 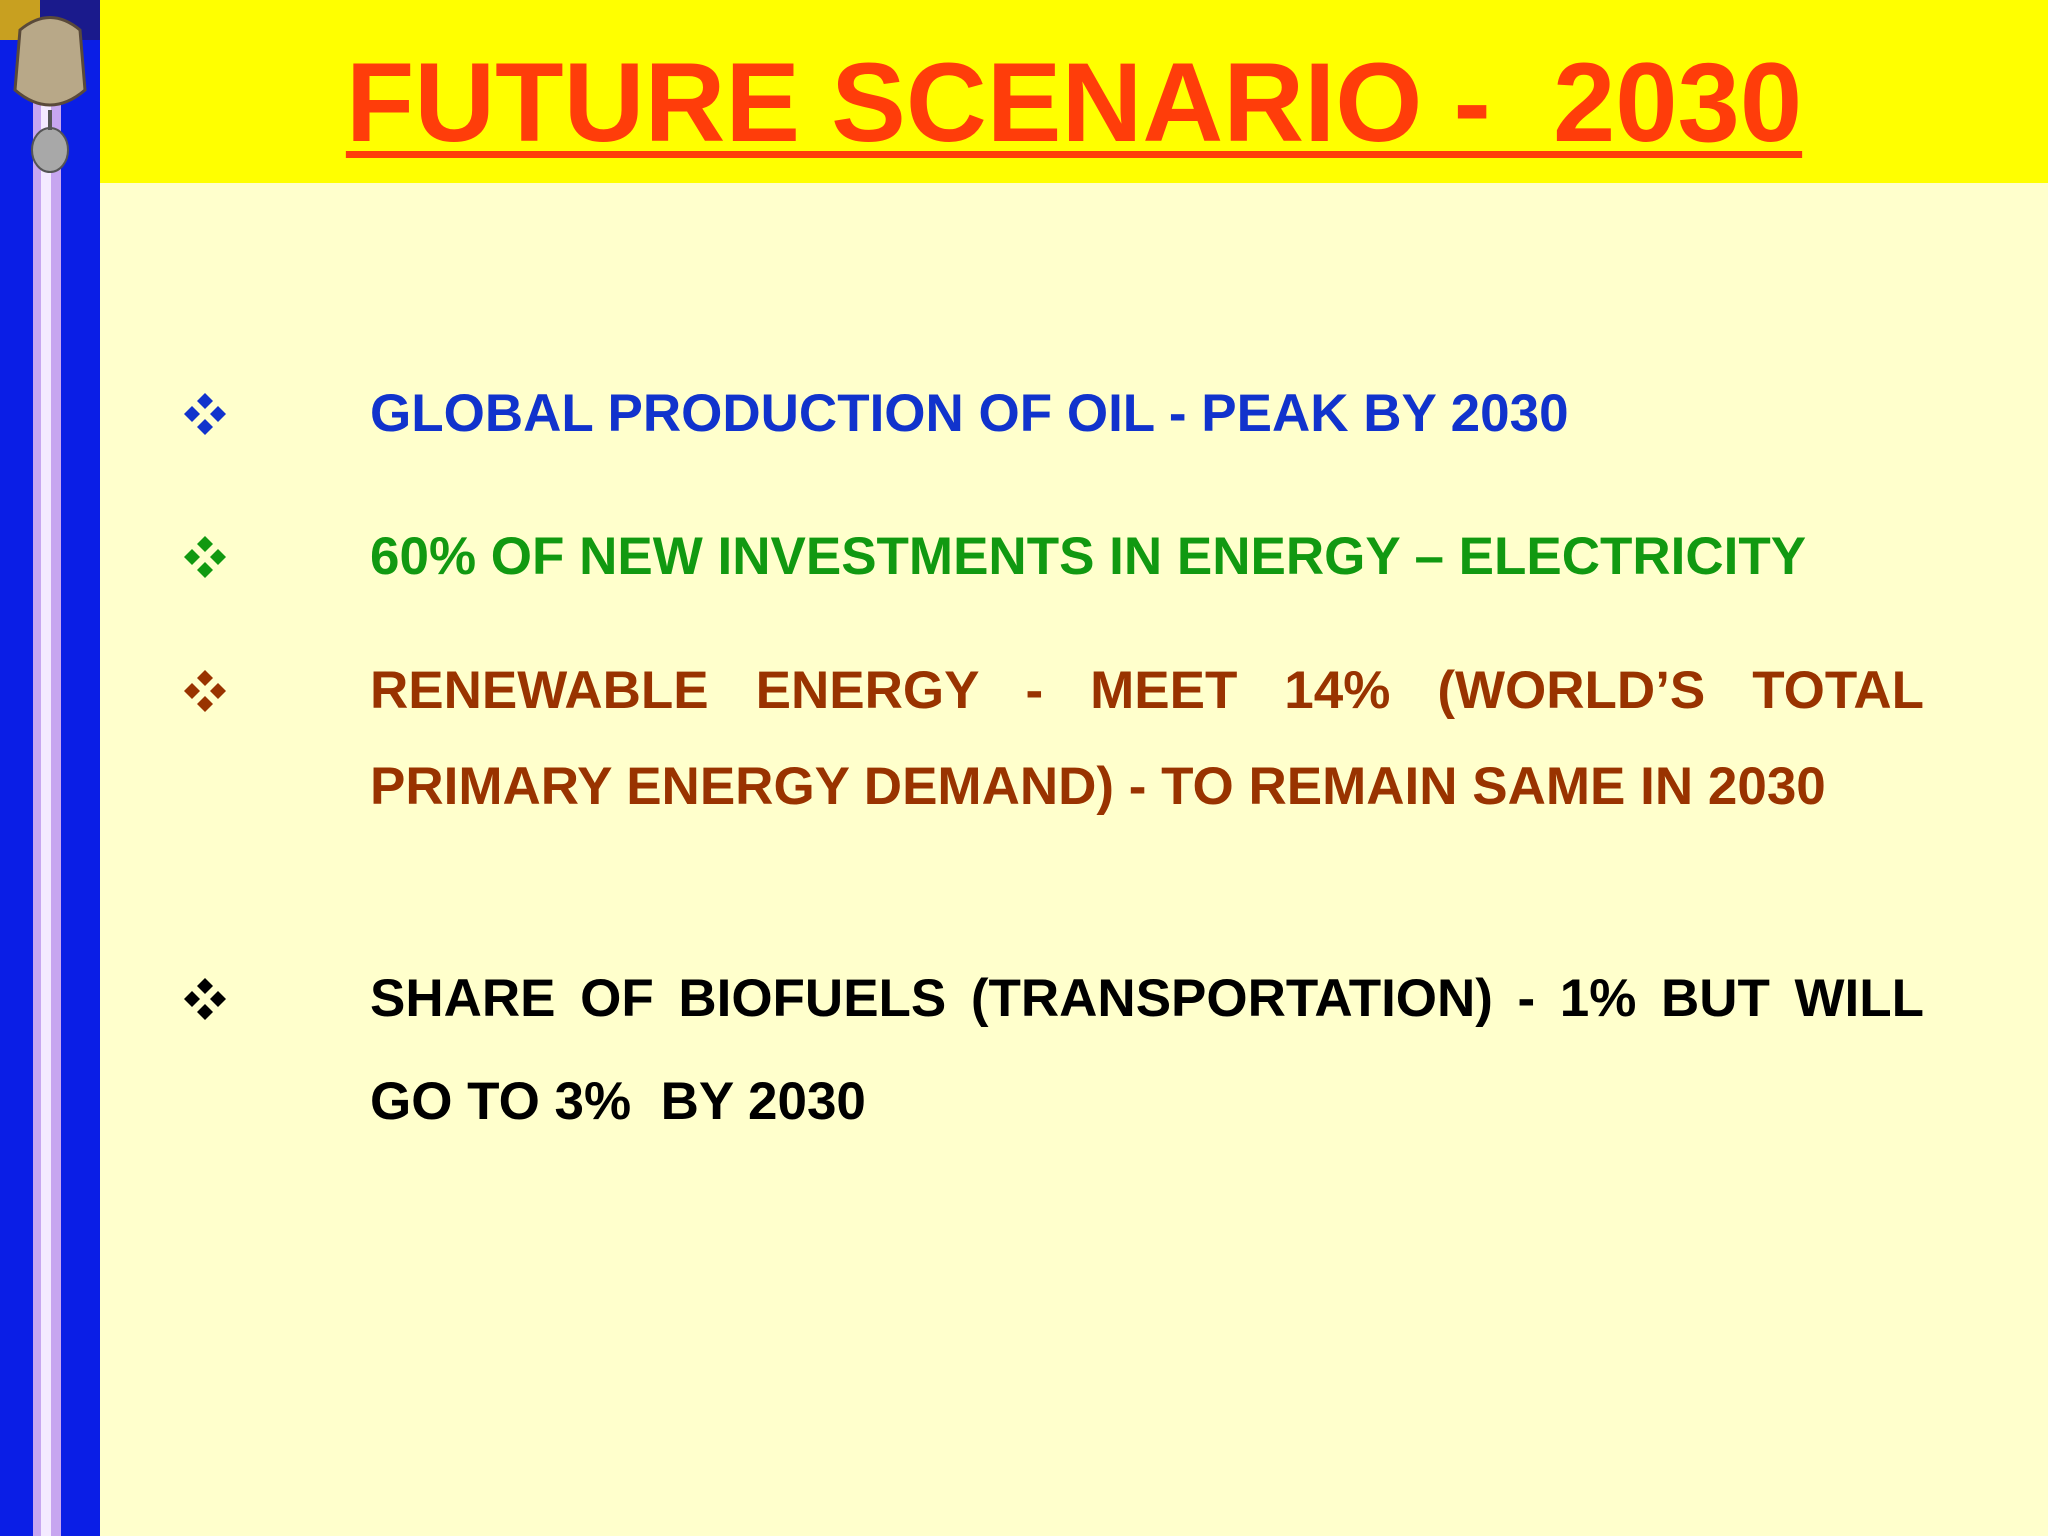 What do you see at coordinates (1074, 102) in the screenshot?
I see `slide-title: FUTURE SCENARIO - 2030` at bounding box center [1074, 102].